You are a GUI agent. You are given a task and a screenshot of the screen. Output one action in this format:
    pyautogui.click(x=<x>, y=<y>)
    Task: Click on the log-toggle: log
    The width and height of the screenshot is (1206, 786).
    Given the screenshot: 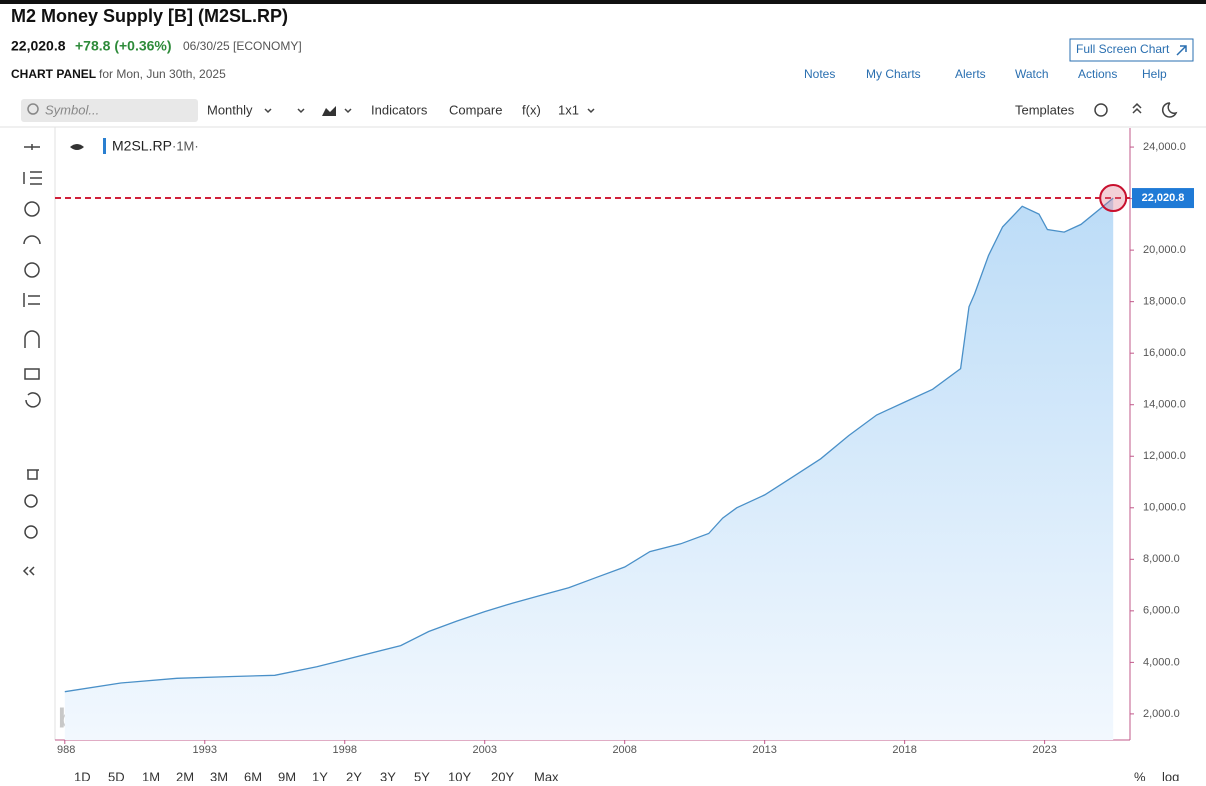 What is the action you would take?
    pyautogui.click(x=1170, y=776)
    